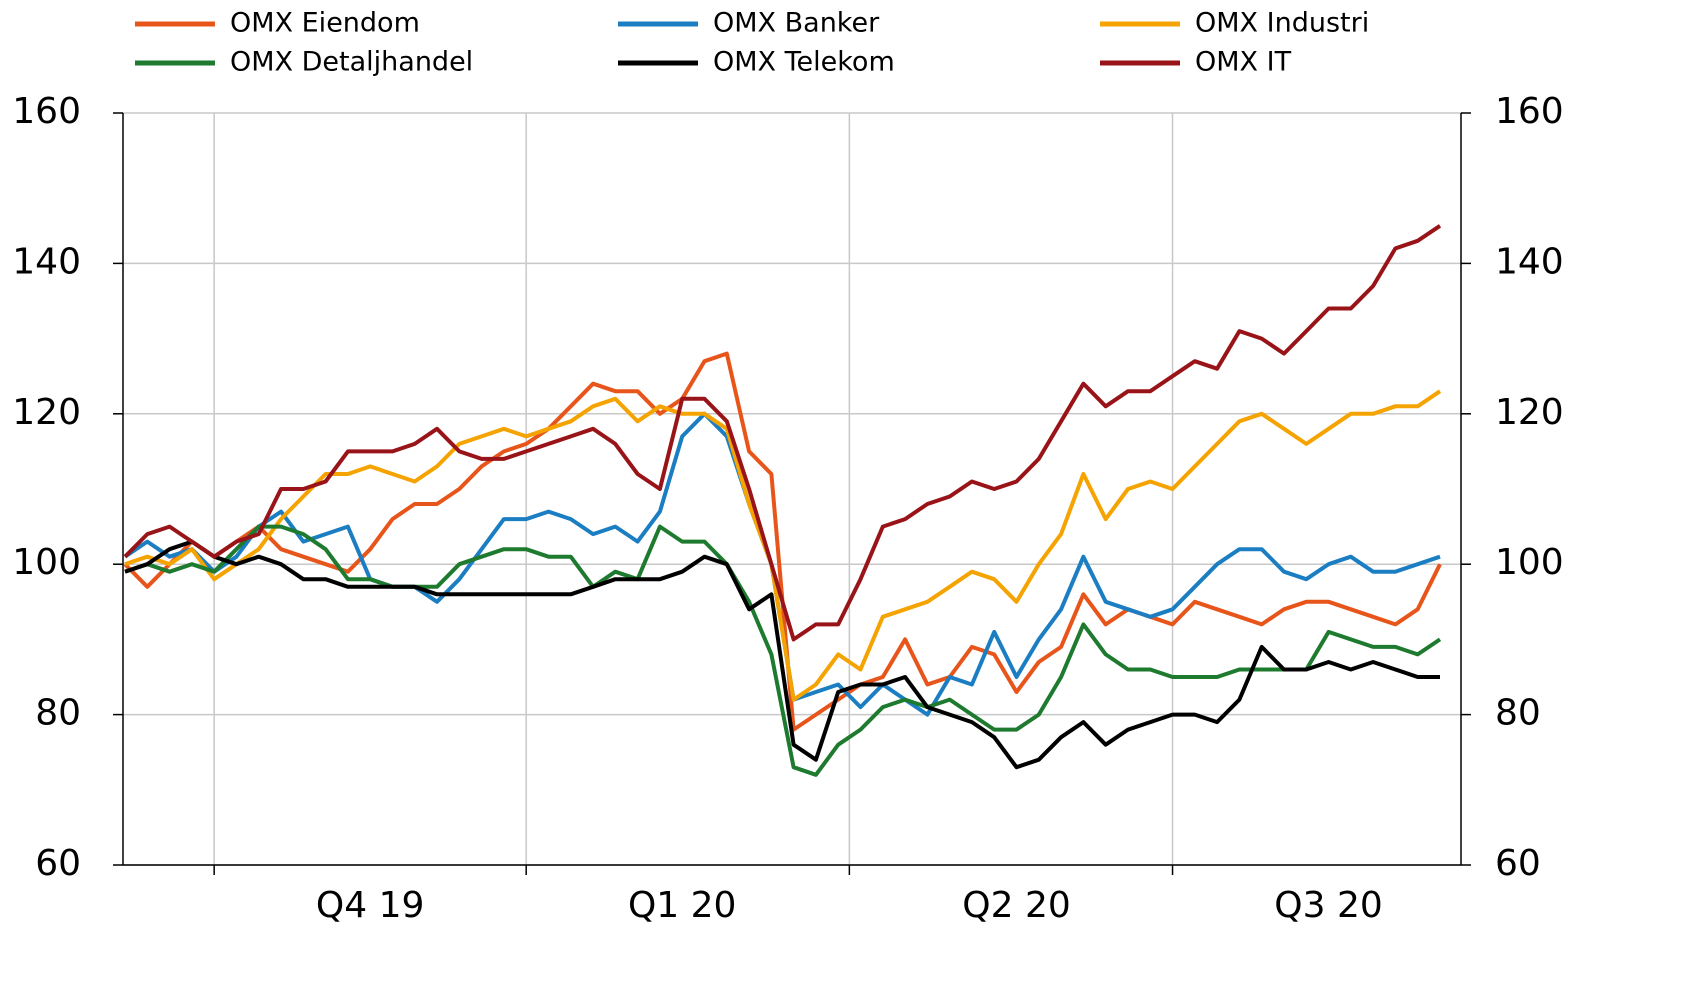 Image resolution: width=1686 pixels, height=993 pixels. Describe the element at coordinates (46, 111) in the screenshot. I see `y-tick-label: 160` at that location.